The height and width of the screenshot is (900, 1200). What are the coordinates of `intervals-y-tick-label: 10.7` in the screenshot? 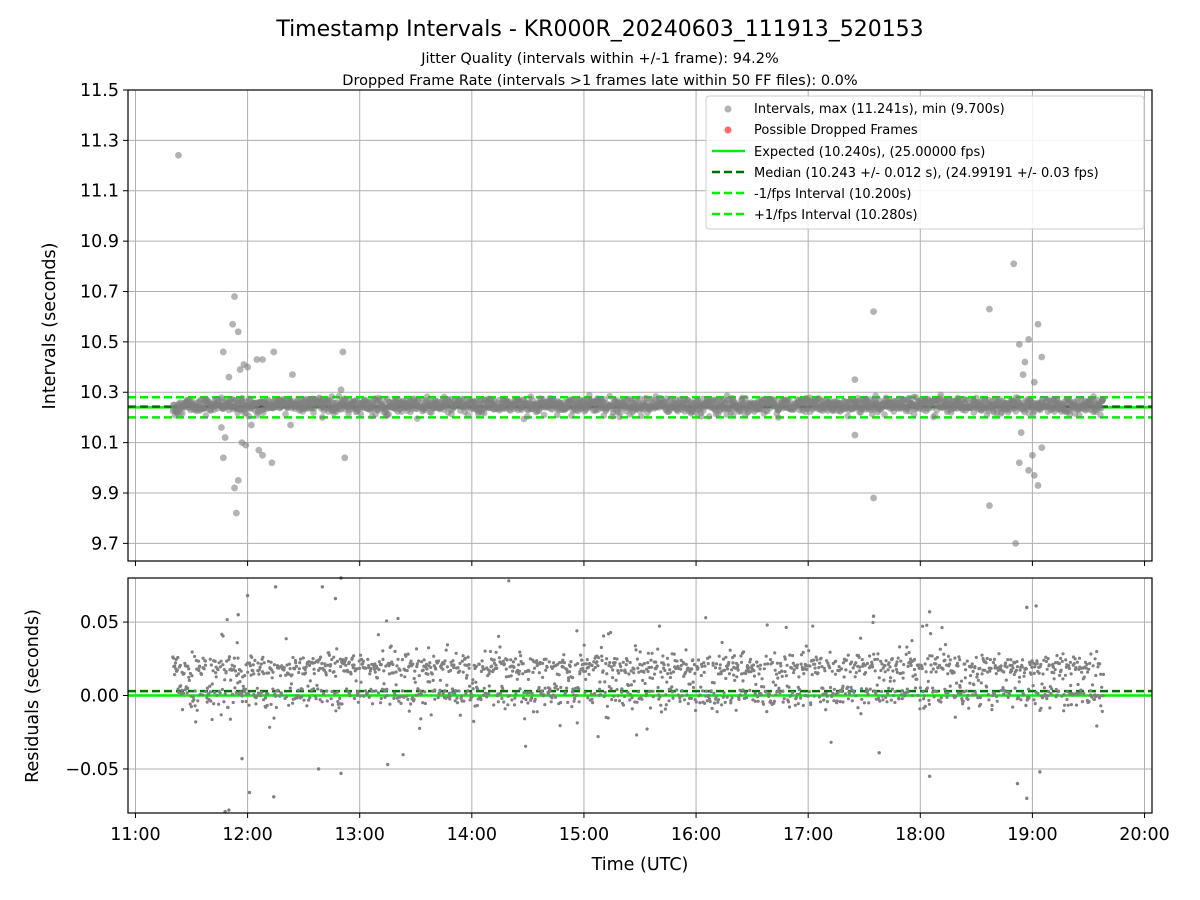 It's located at (99, 292).